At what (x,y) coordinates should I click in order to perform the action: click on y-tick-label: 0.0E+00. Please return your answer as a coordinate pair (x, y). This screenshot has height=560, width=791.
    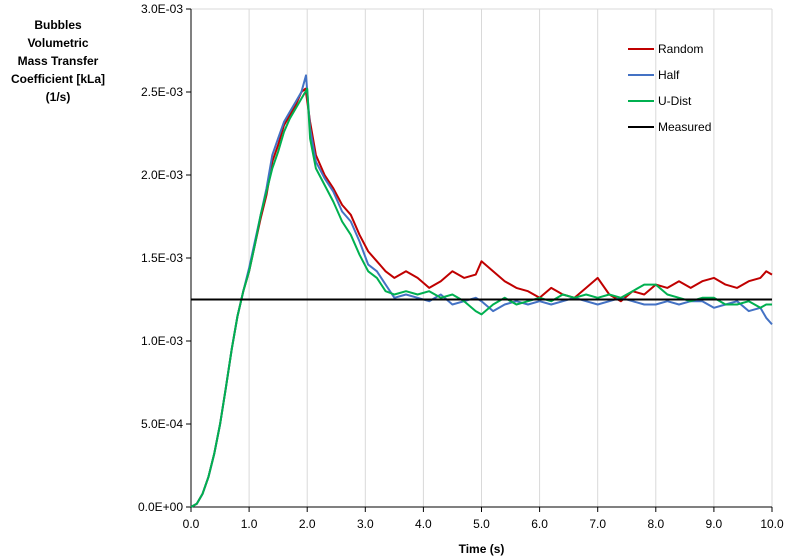
    Looking at the image, I should click on (160, 507).